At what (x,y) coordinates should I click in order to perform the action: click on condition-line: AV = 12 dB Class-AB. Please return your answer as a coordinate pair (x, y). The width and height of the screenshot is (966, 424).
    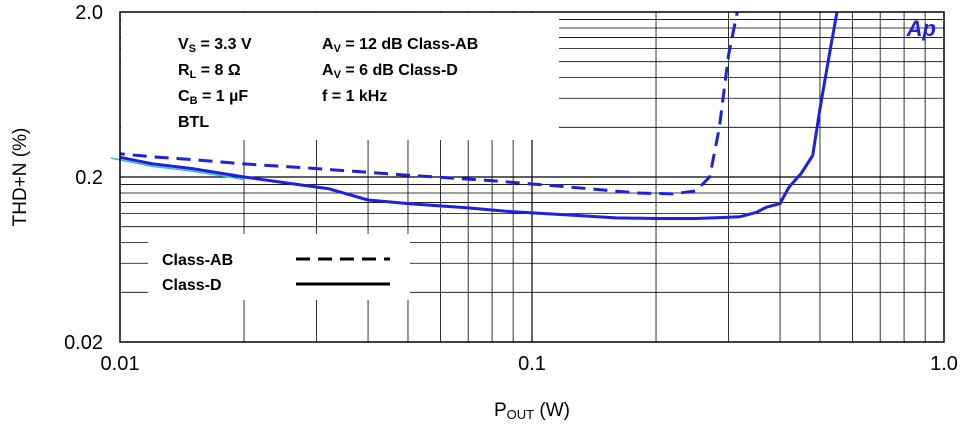
    Looking at the image, I should click on (400, 45).